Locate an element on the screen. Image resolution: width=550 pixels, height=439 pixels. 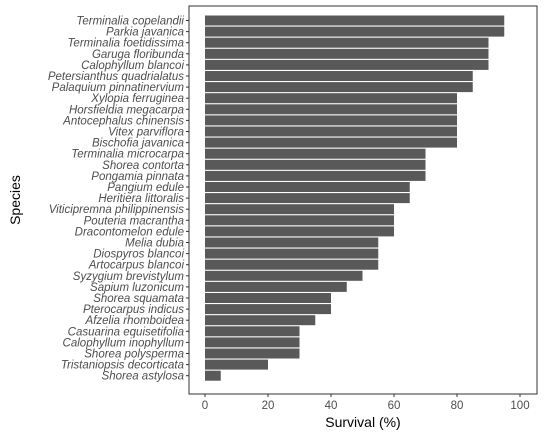
x-tick-label: 20 is located at coordinates (268, 406).